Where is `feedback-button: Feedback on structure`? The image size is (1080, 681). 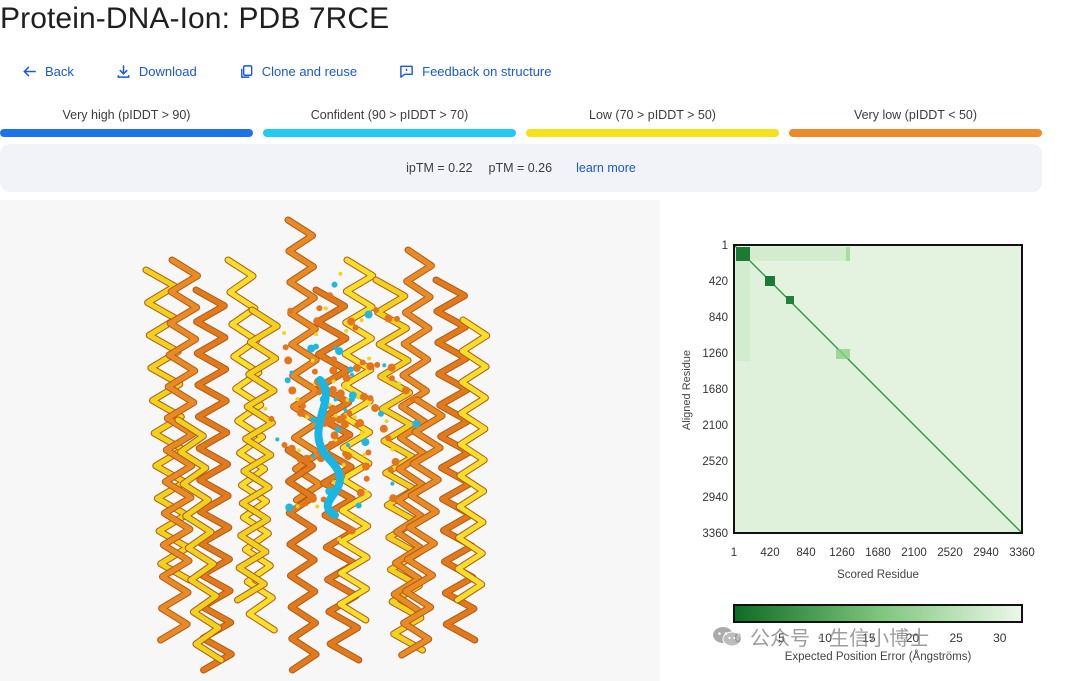
feedback-button: Feedback on structure is located at coordinates (475, 71).